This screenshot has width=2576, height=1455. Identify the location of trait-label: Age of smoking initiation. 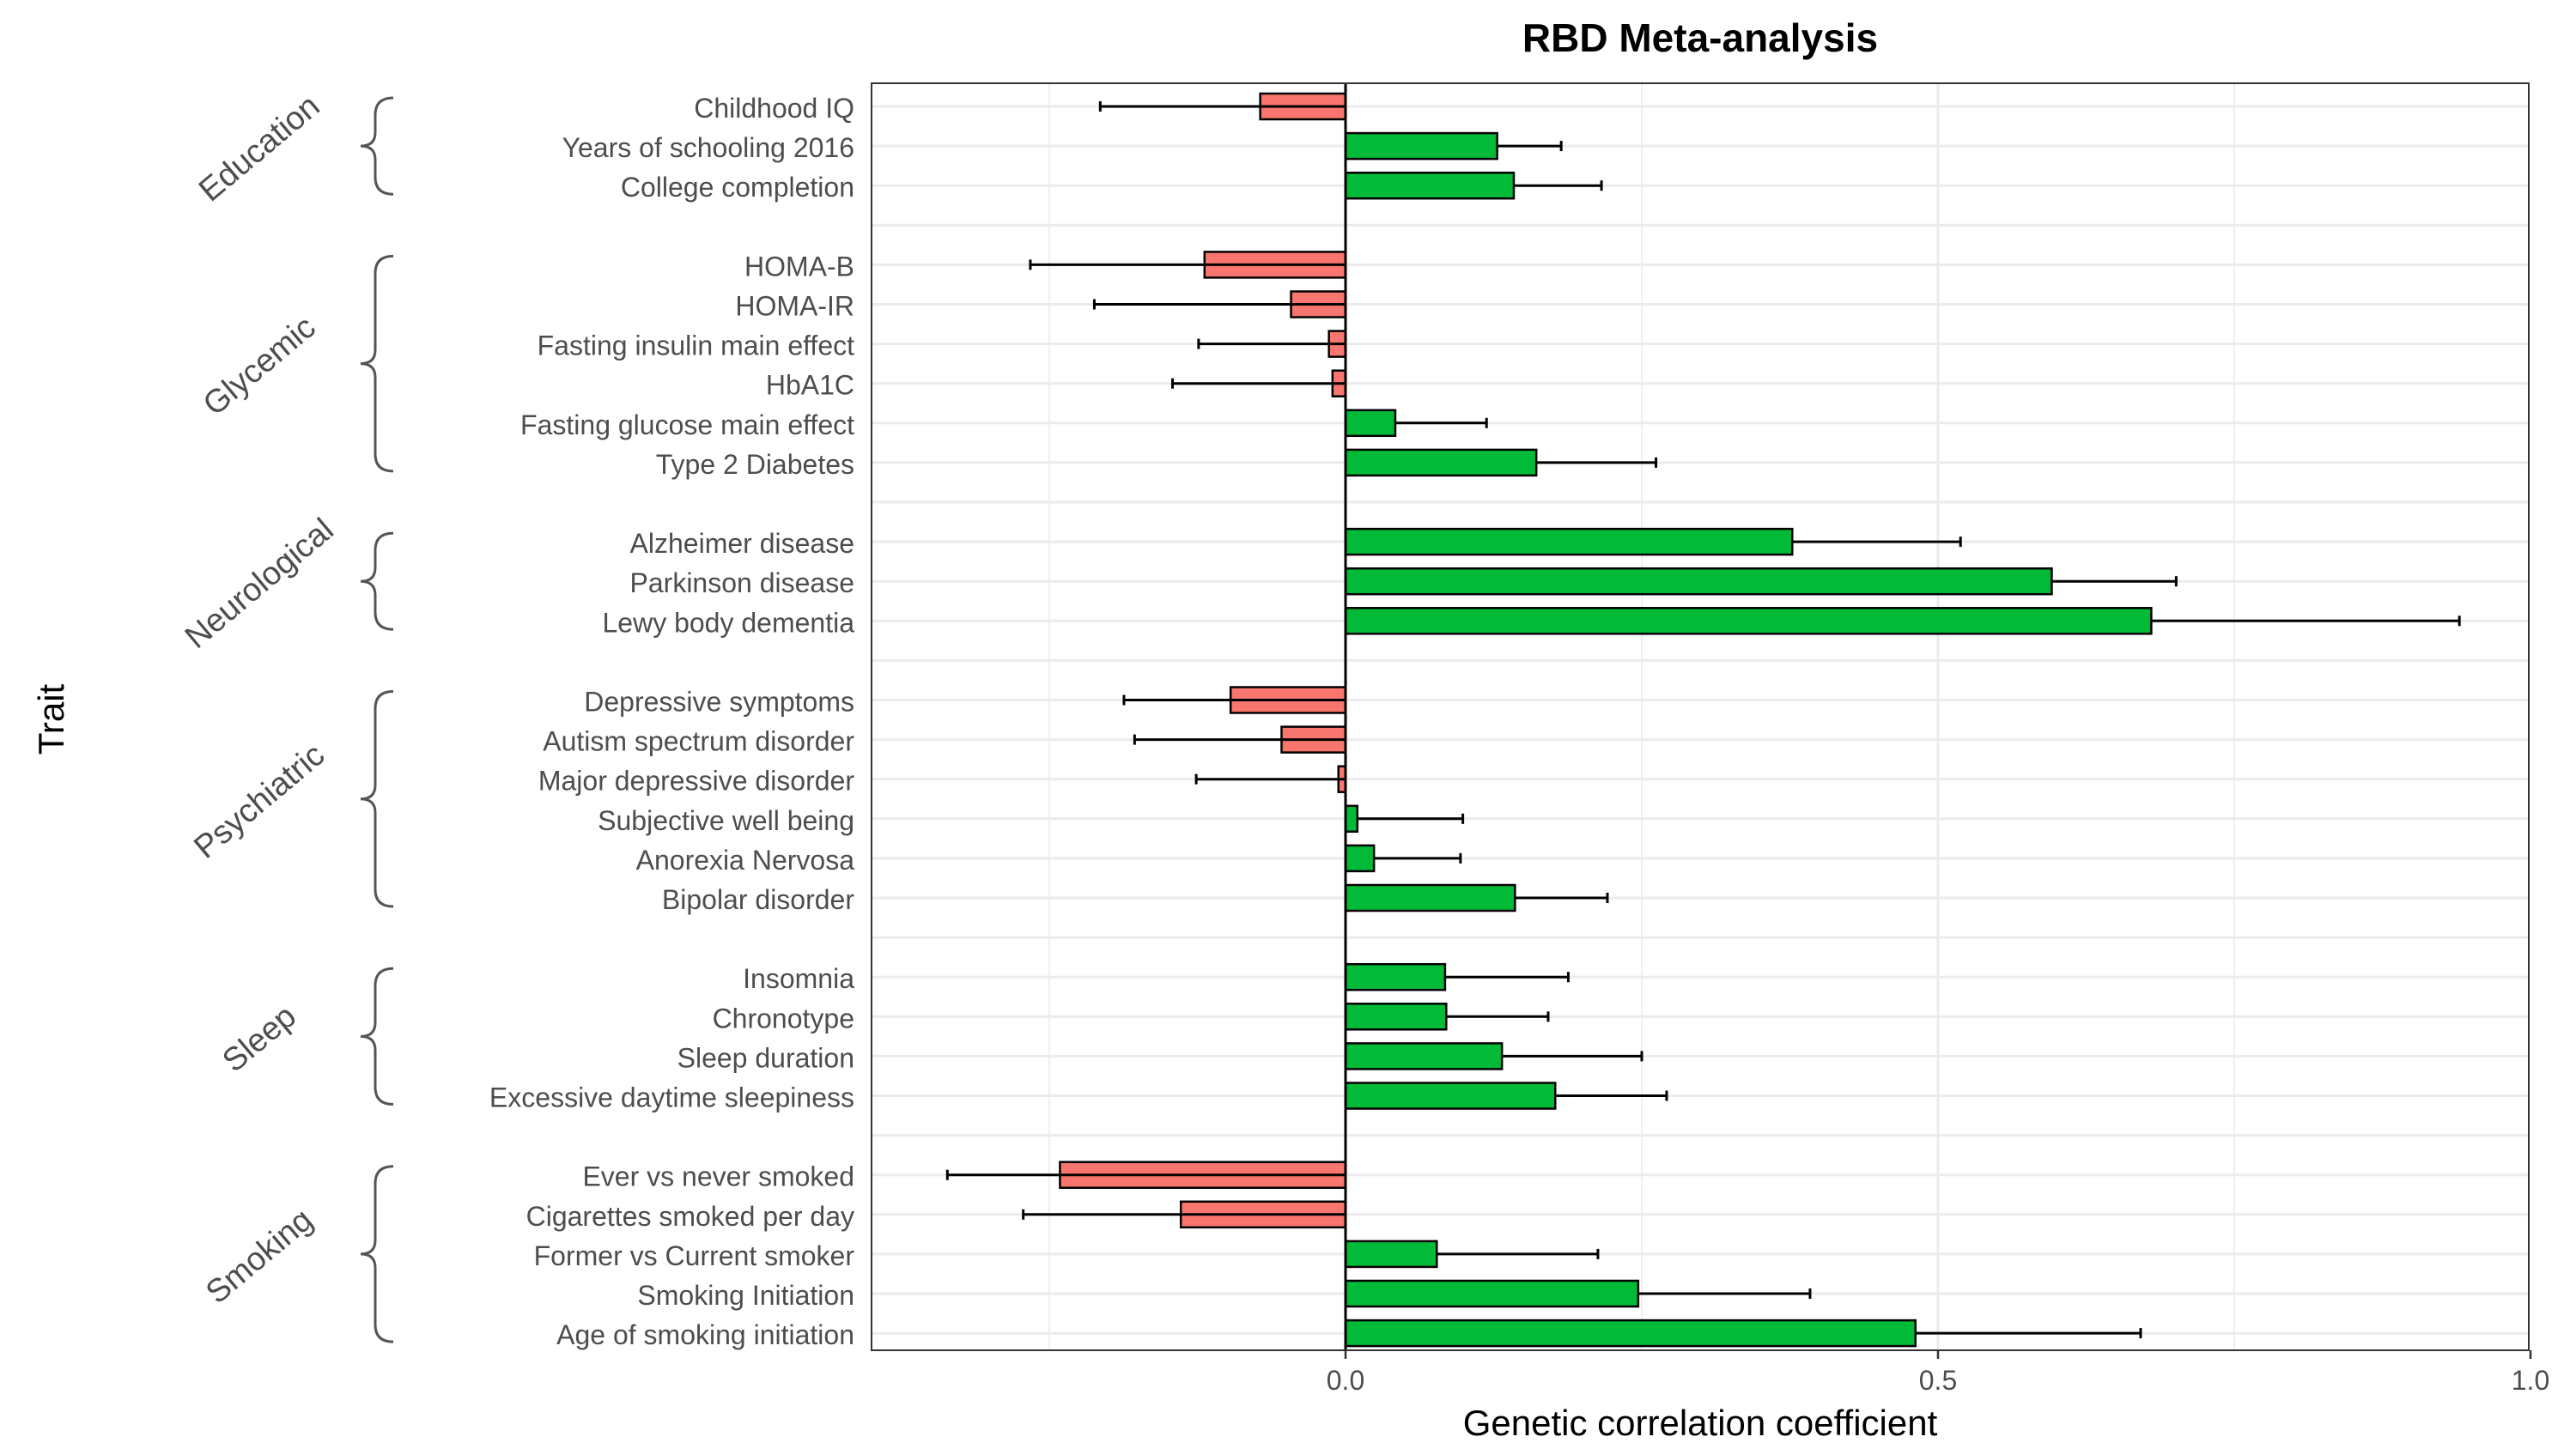
(705, 1334).